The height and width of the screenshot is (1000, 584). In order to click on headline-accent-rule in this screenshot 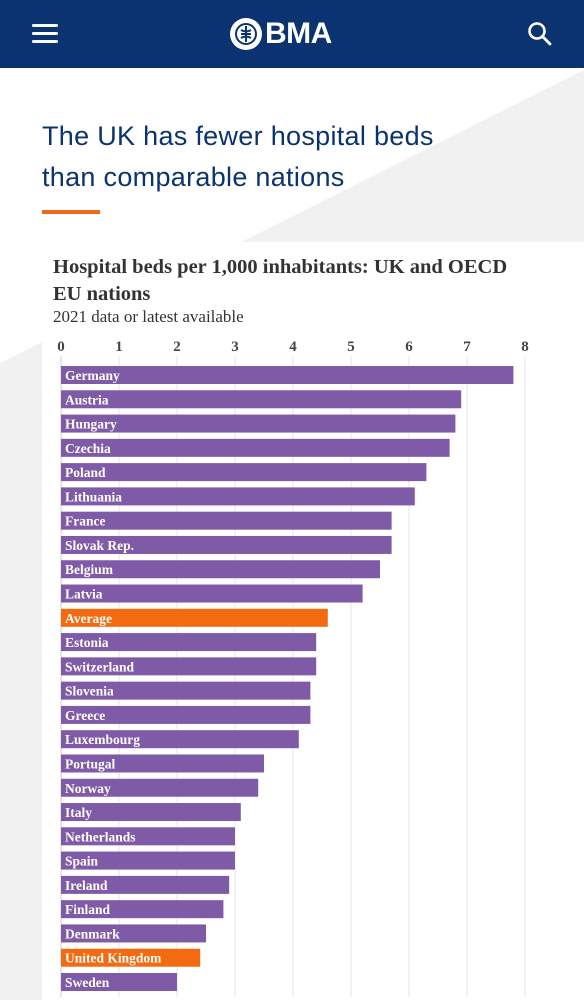, I will do `click(71, 212)`.